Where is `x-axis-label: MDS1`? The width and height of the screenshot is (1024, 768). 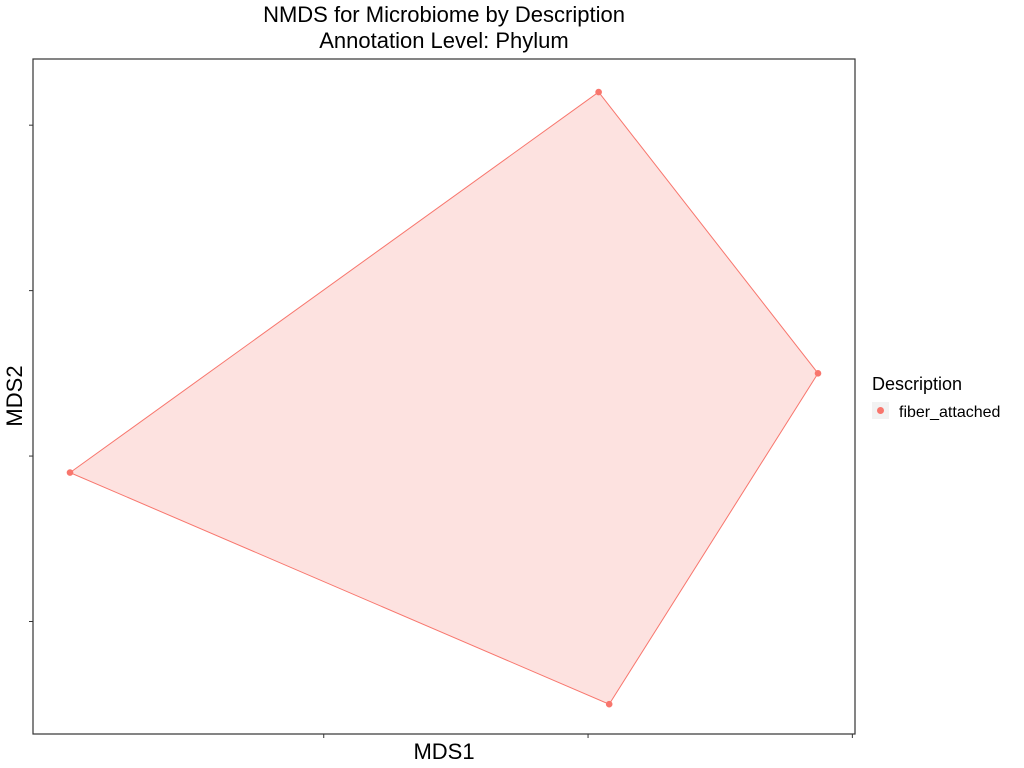
x-axis-label: MDS1 is located at coordinates (443, 751).